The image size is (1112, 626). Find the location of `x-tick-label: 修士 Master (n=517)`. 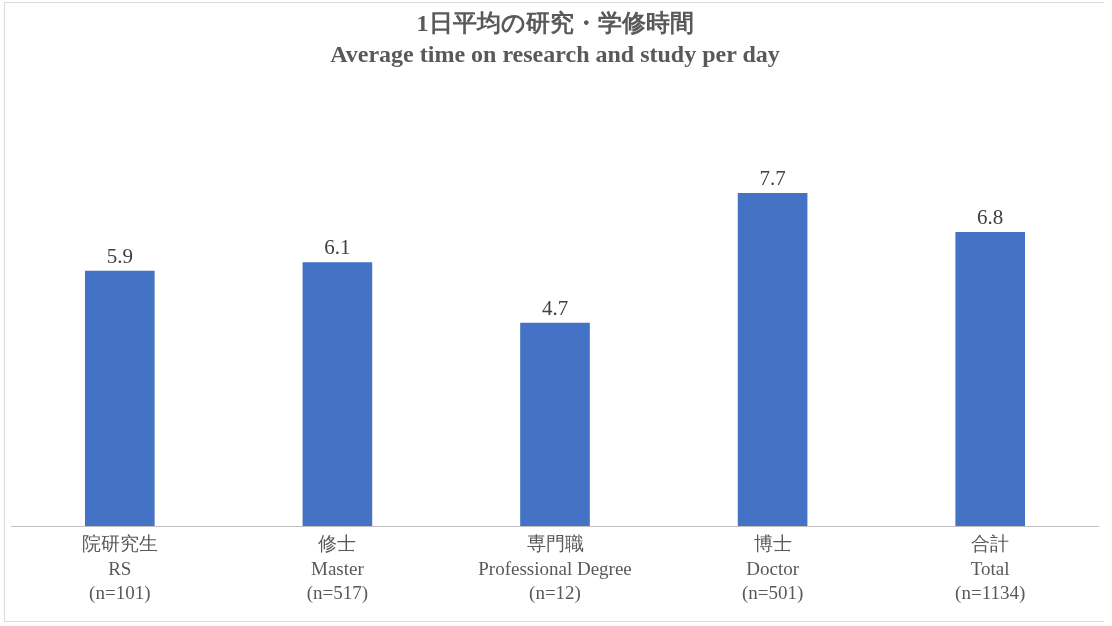

x-tick-label: 修士 Master (n=517) is located at coordinates (337, 568).